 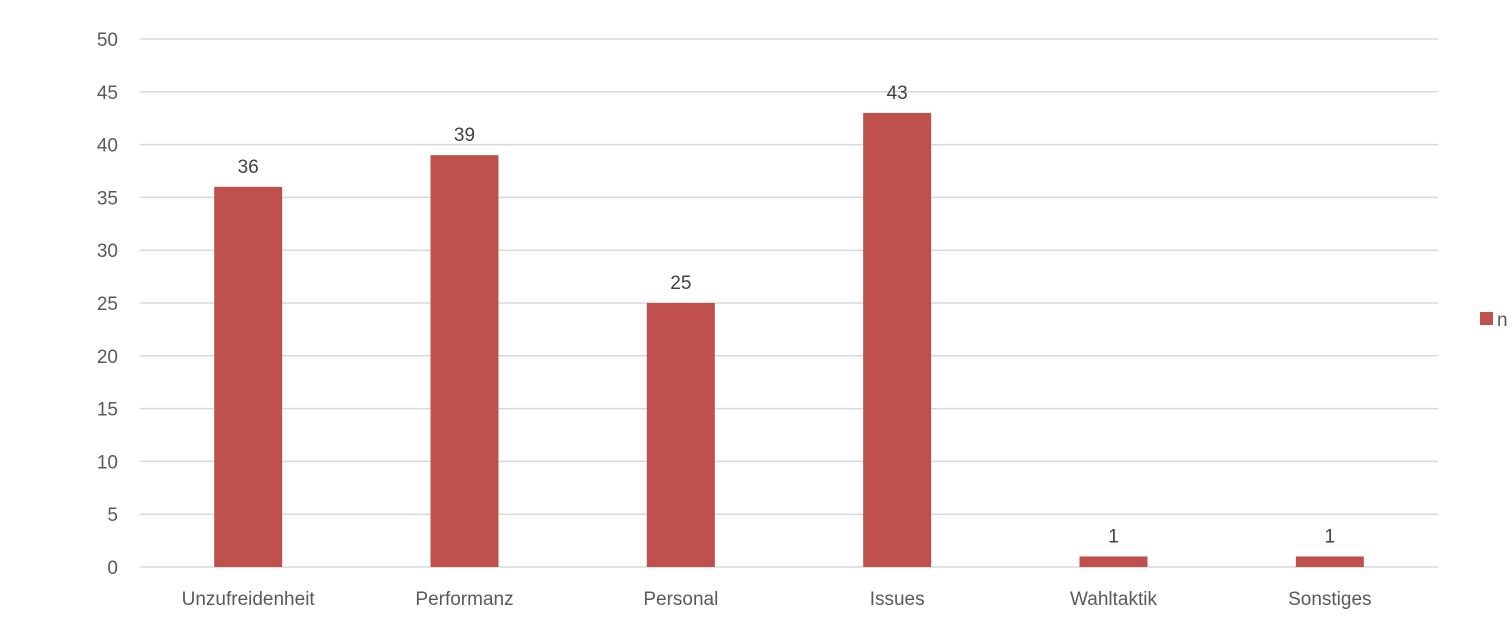 What do you see at coordinates (107, 93) in the screenshot?
I see `y-tick-label: 45` at bounding box center [107, 93].